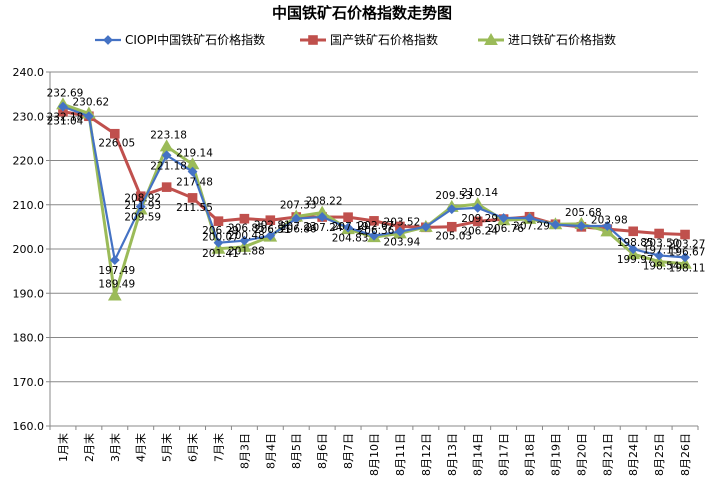 The width and height of the screenshot is (724, 489). I want to click on data-label: 206.36, so click(376, 231).